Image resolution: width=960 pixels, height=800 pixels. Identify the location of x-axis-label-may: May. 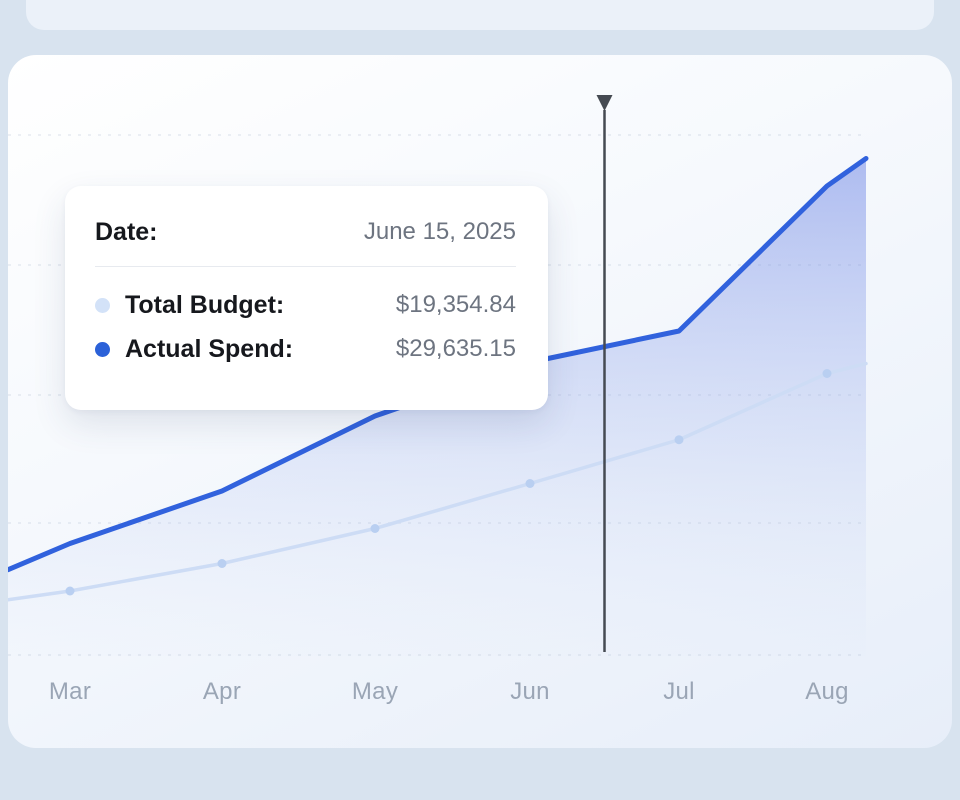
(375, 691).